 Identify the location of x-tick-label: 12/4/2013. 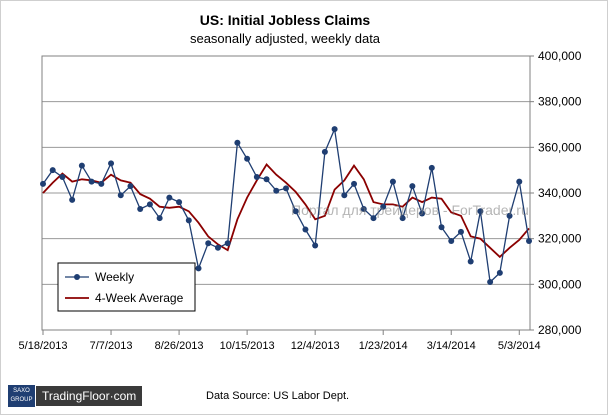
(315, 346).